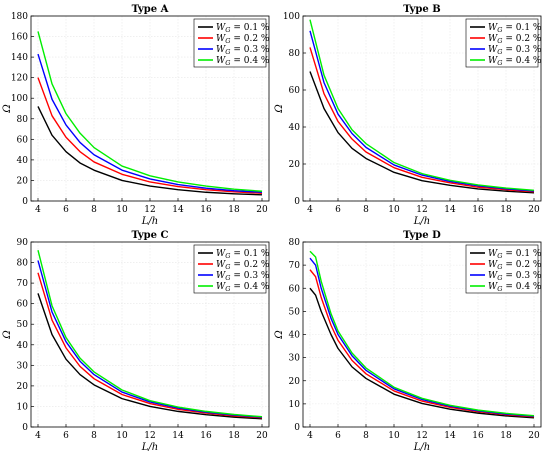  What do you see at coordinates (19, 58) in the screenshot?
I see `y-tick-label: 140` at bounding box center [19, 58].